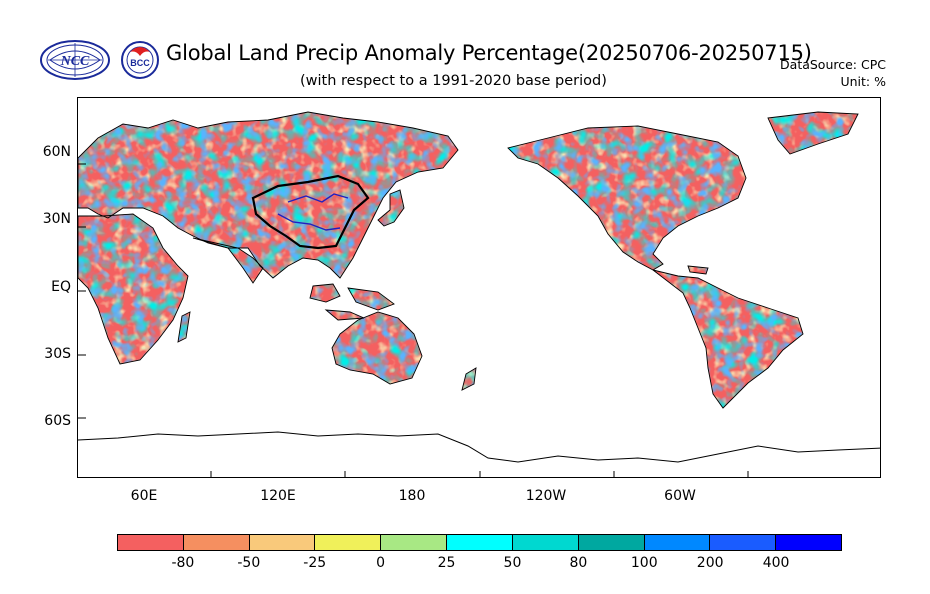 This screenshot has width=930, height=594. I want to click on y-tick-label: 30N, so click(56, 219).